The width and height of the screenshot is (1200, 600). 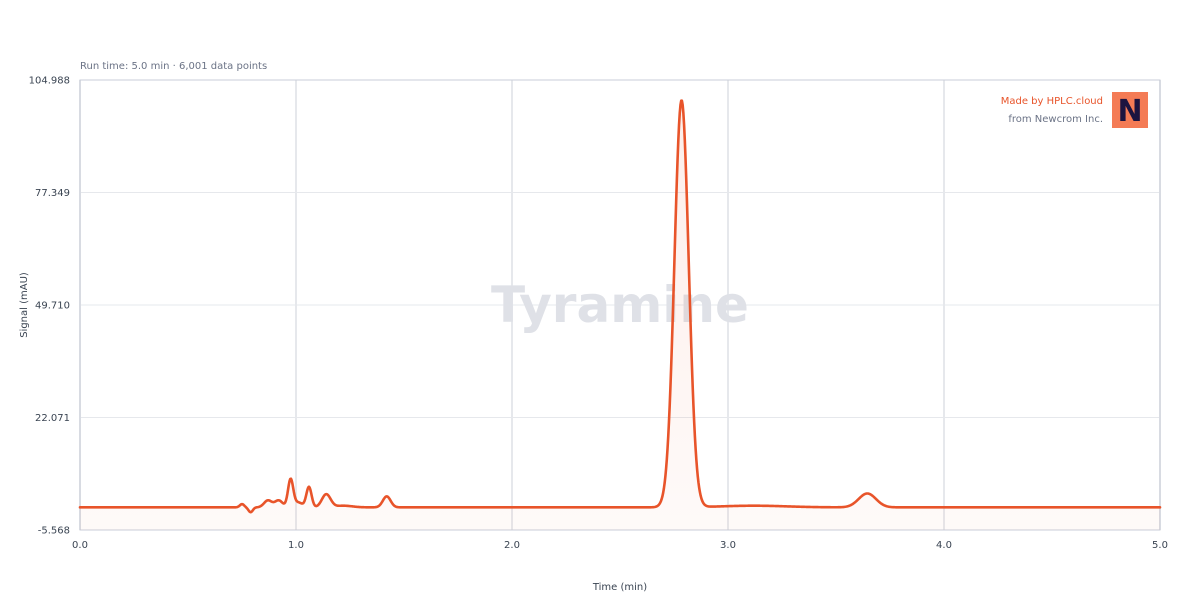 What do you see at coordinates (1074, 110) in the screenshot?
I see `brand-block: Made by HPLC.cloud from Newcrom Inc. N` at bounding box center [1074, 110].